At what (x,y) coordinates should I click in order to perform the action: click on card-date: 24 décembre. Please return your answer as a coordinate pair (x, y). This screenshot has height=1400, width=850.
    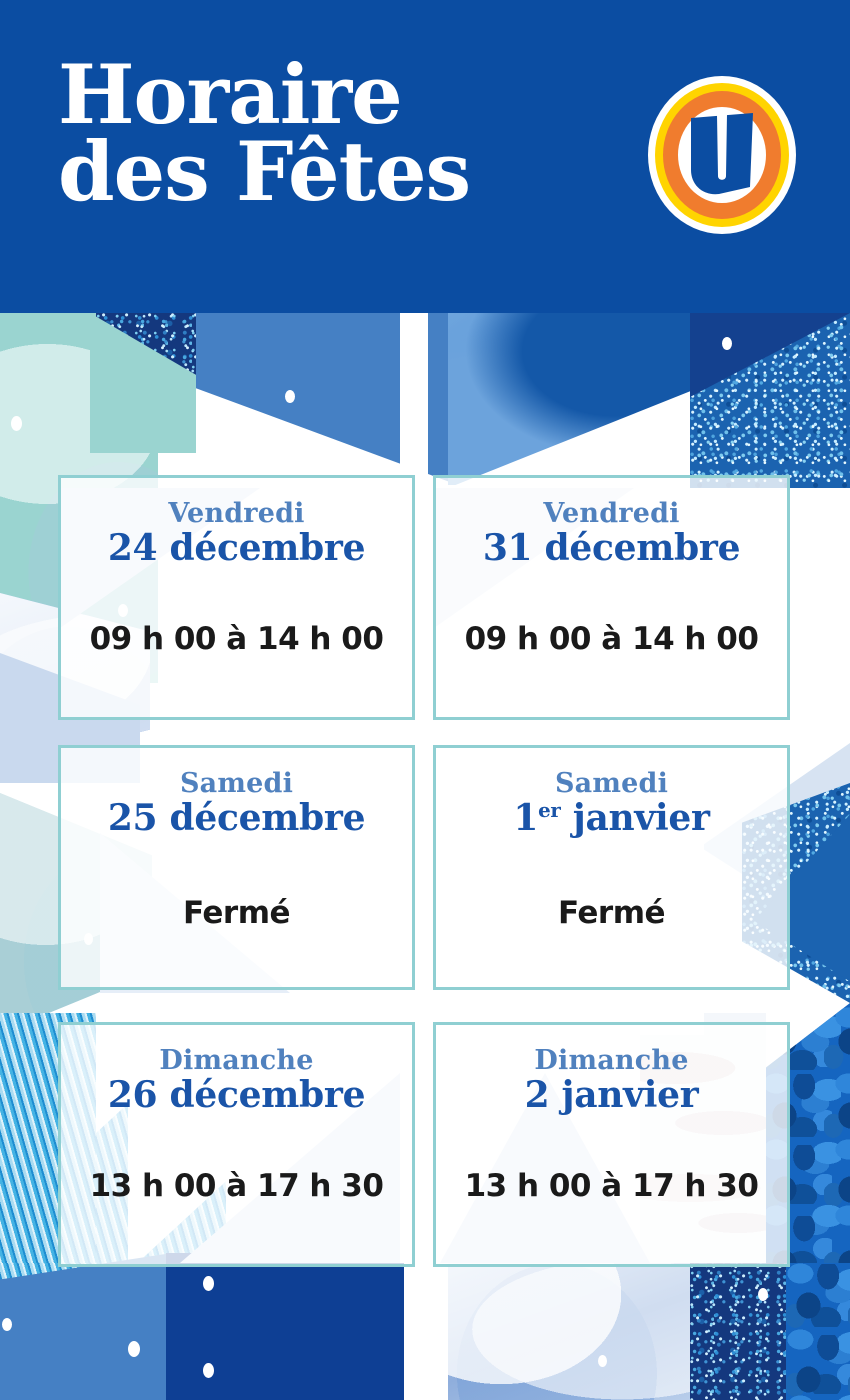
    Looking at the image, I should click on (236, 548).